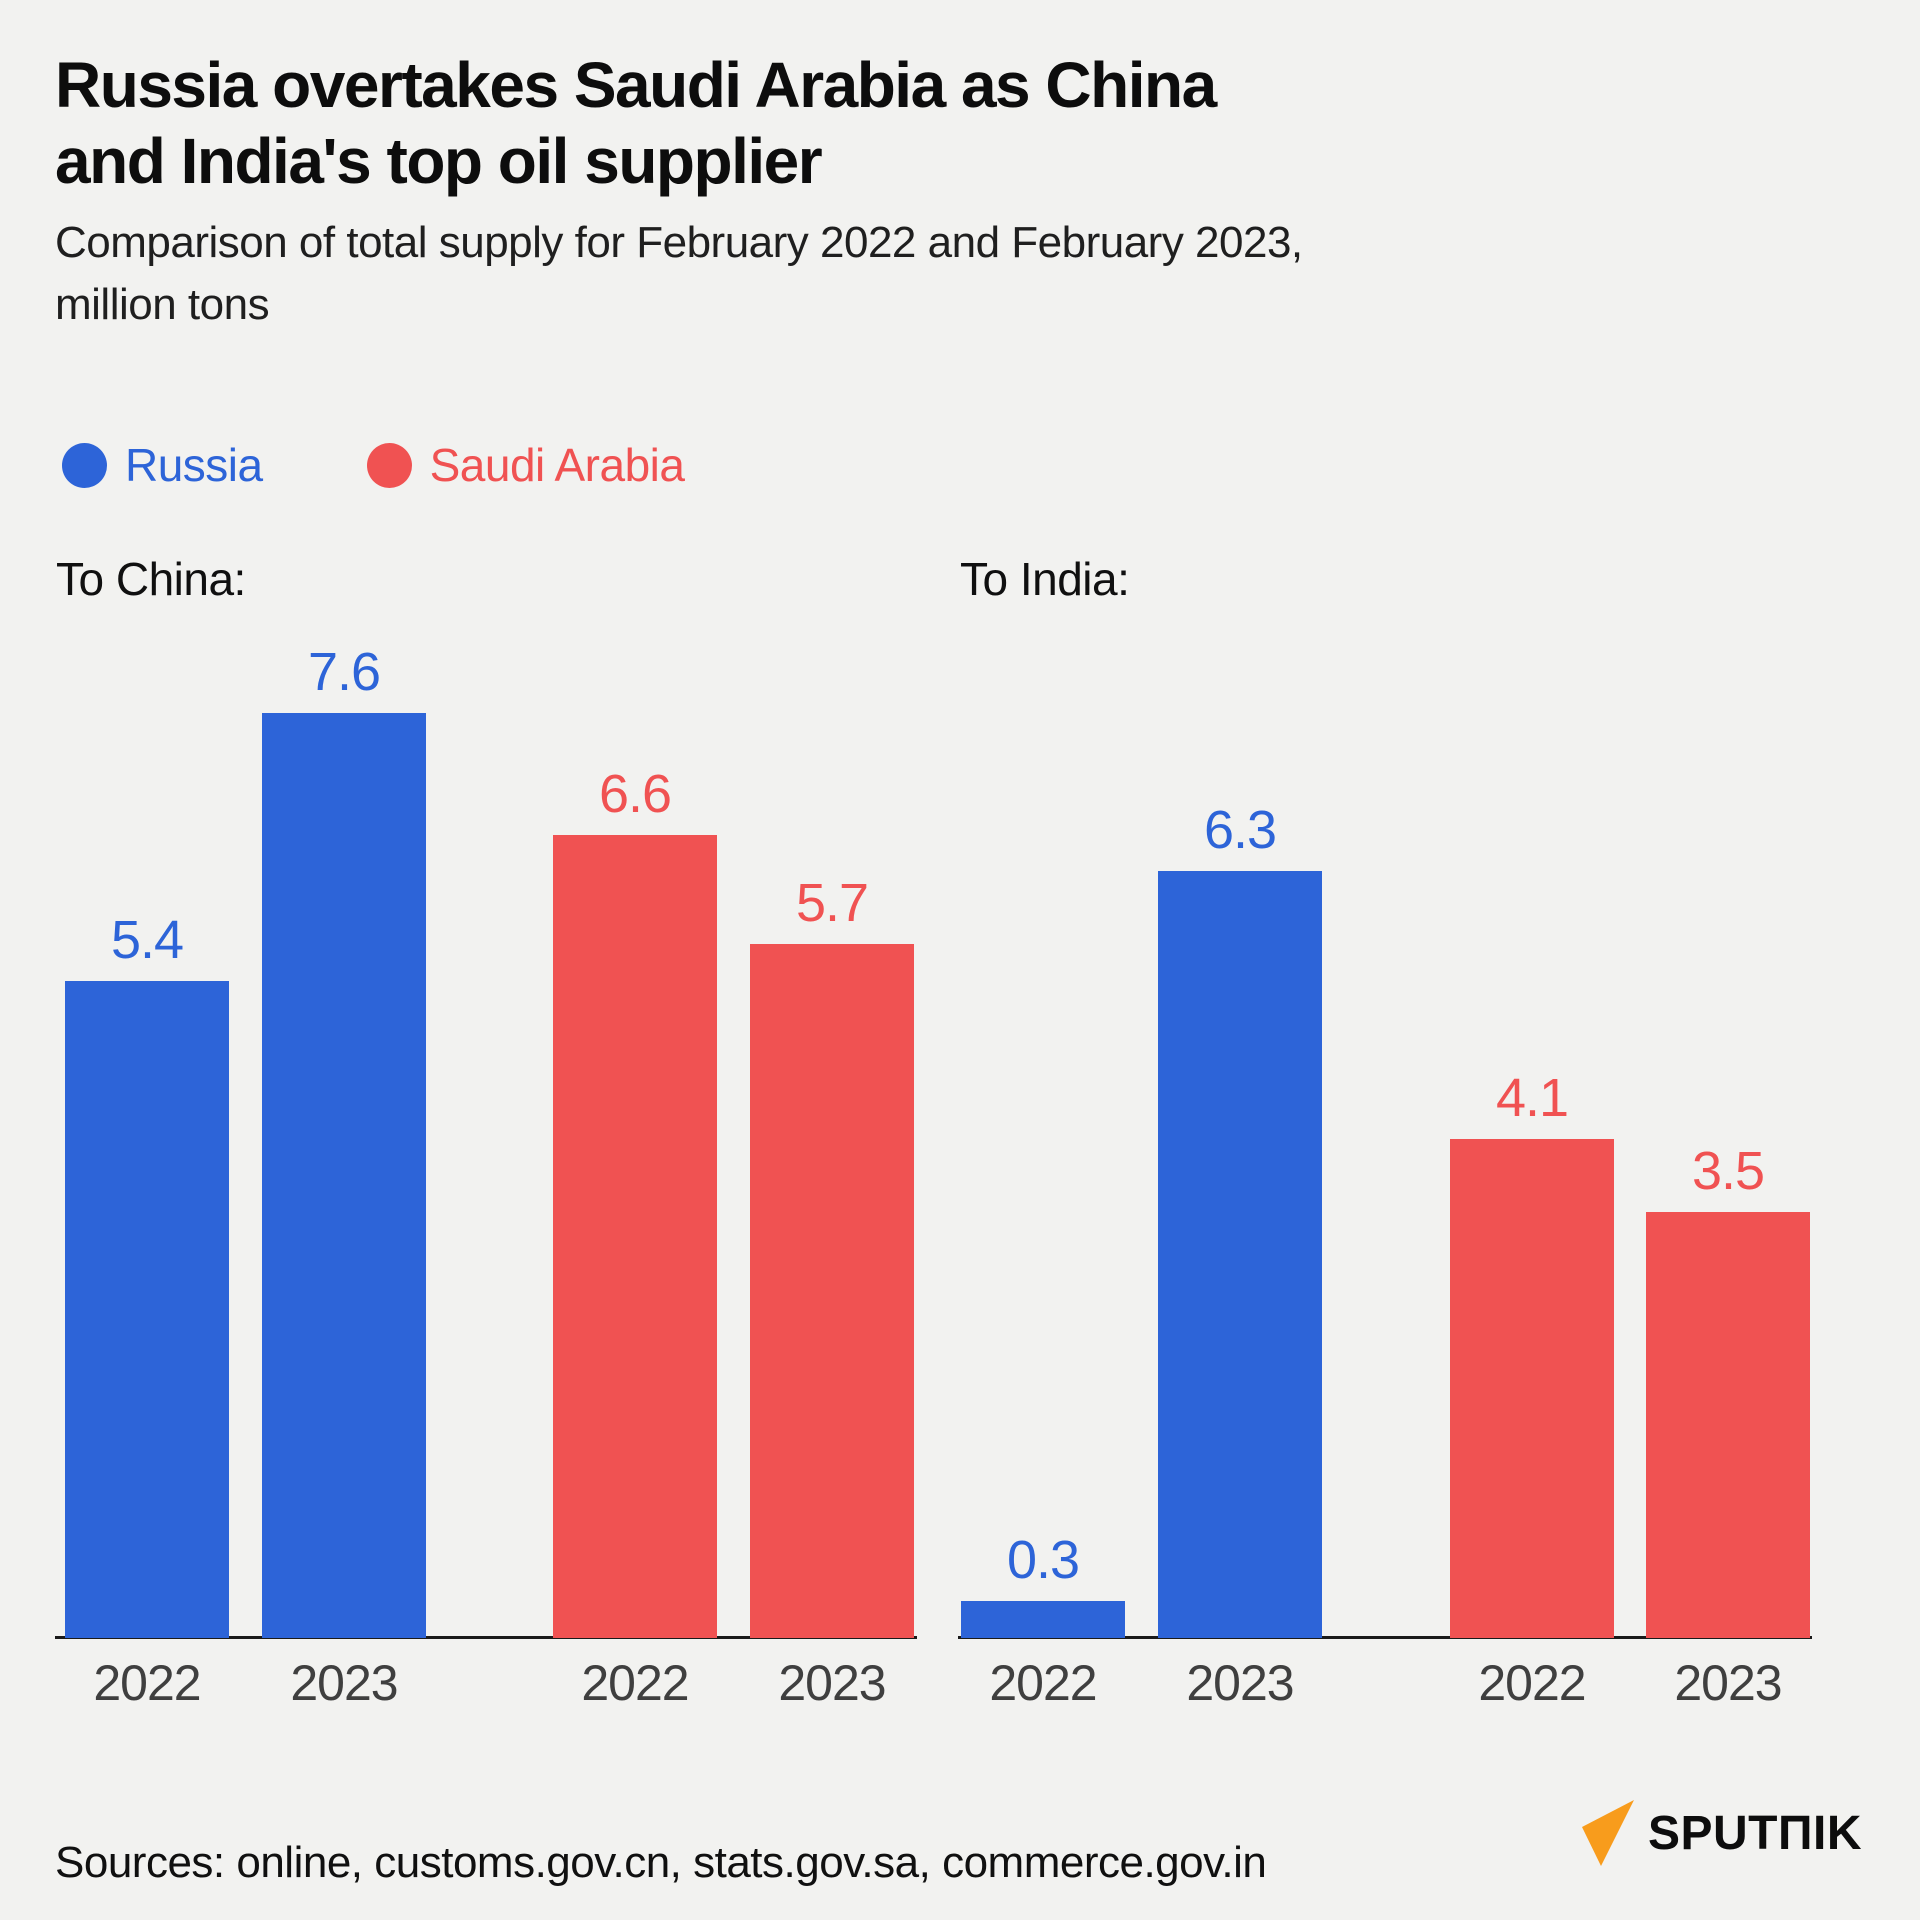  I want to click on page-title-line-2: and India's top oil supplier, so click(439, 160).